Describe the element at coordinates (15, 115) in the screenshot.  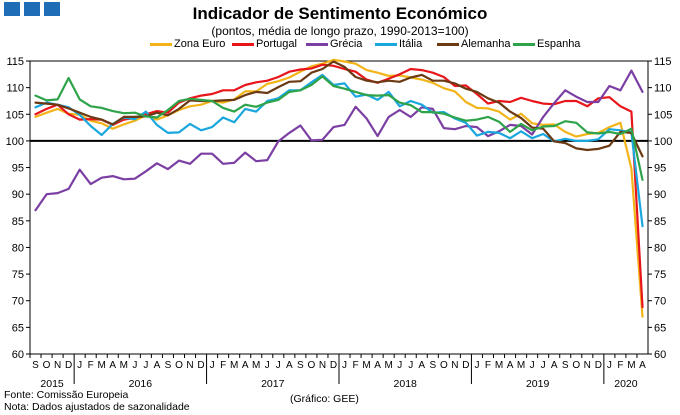
I see `y-tick-label-left: 105` at that location.